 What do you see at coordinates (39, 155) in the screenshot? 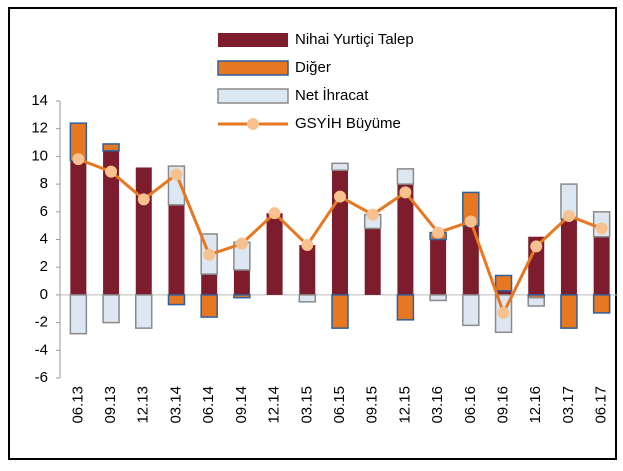
I see `y-tick-label: 10` at bounding box center [39, 155].